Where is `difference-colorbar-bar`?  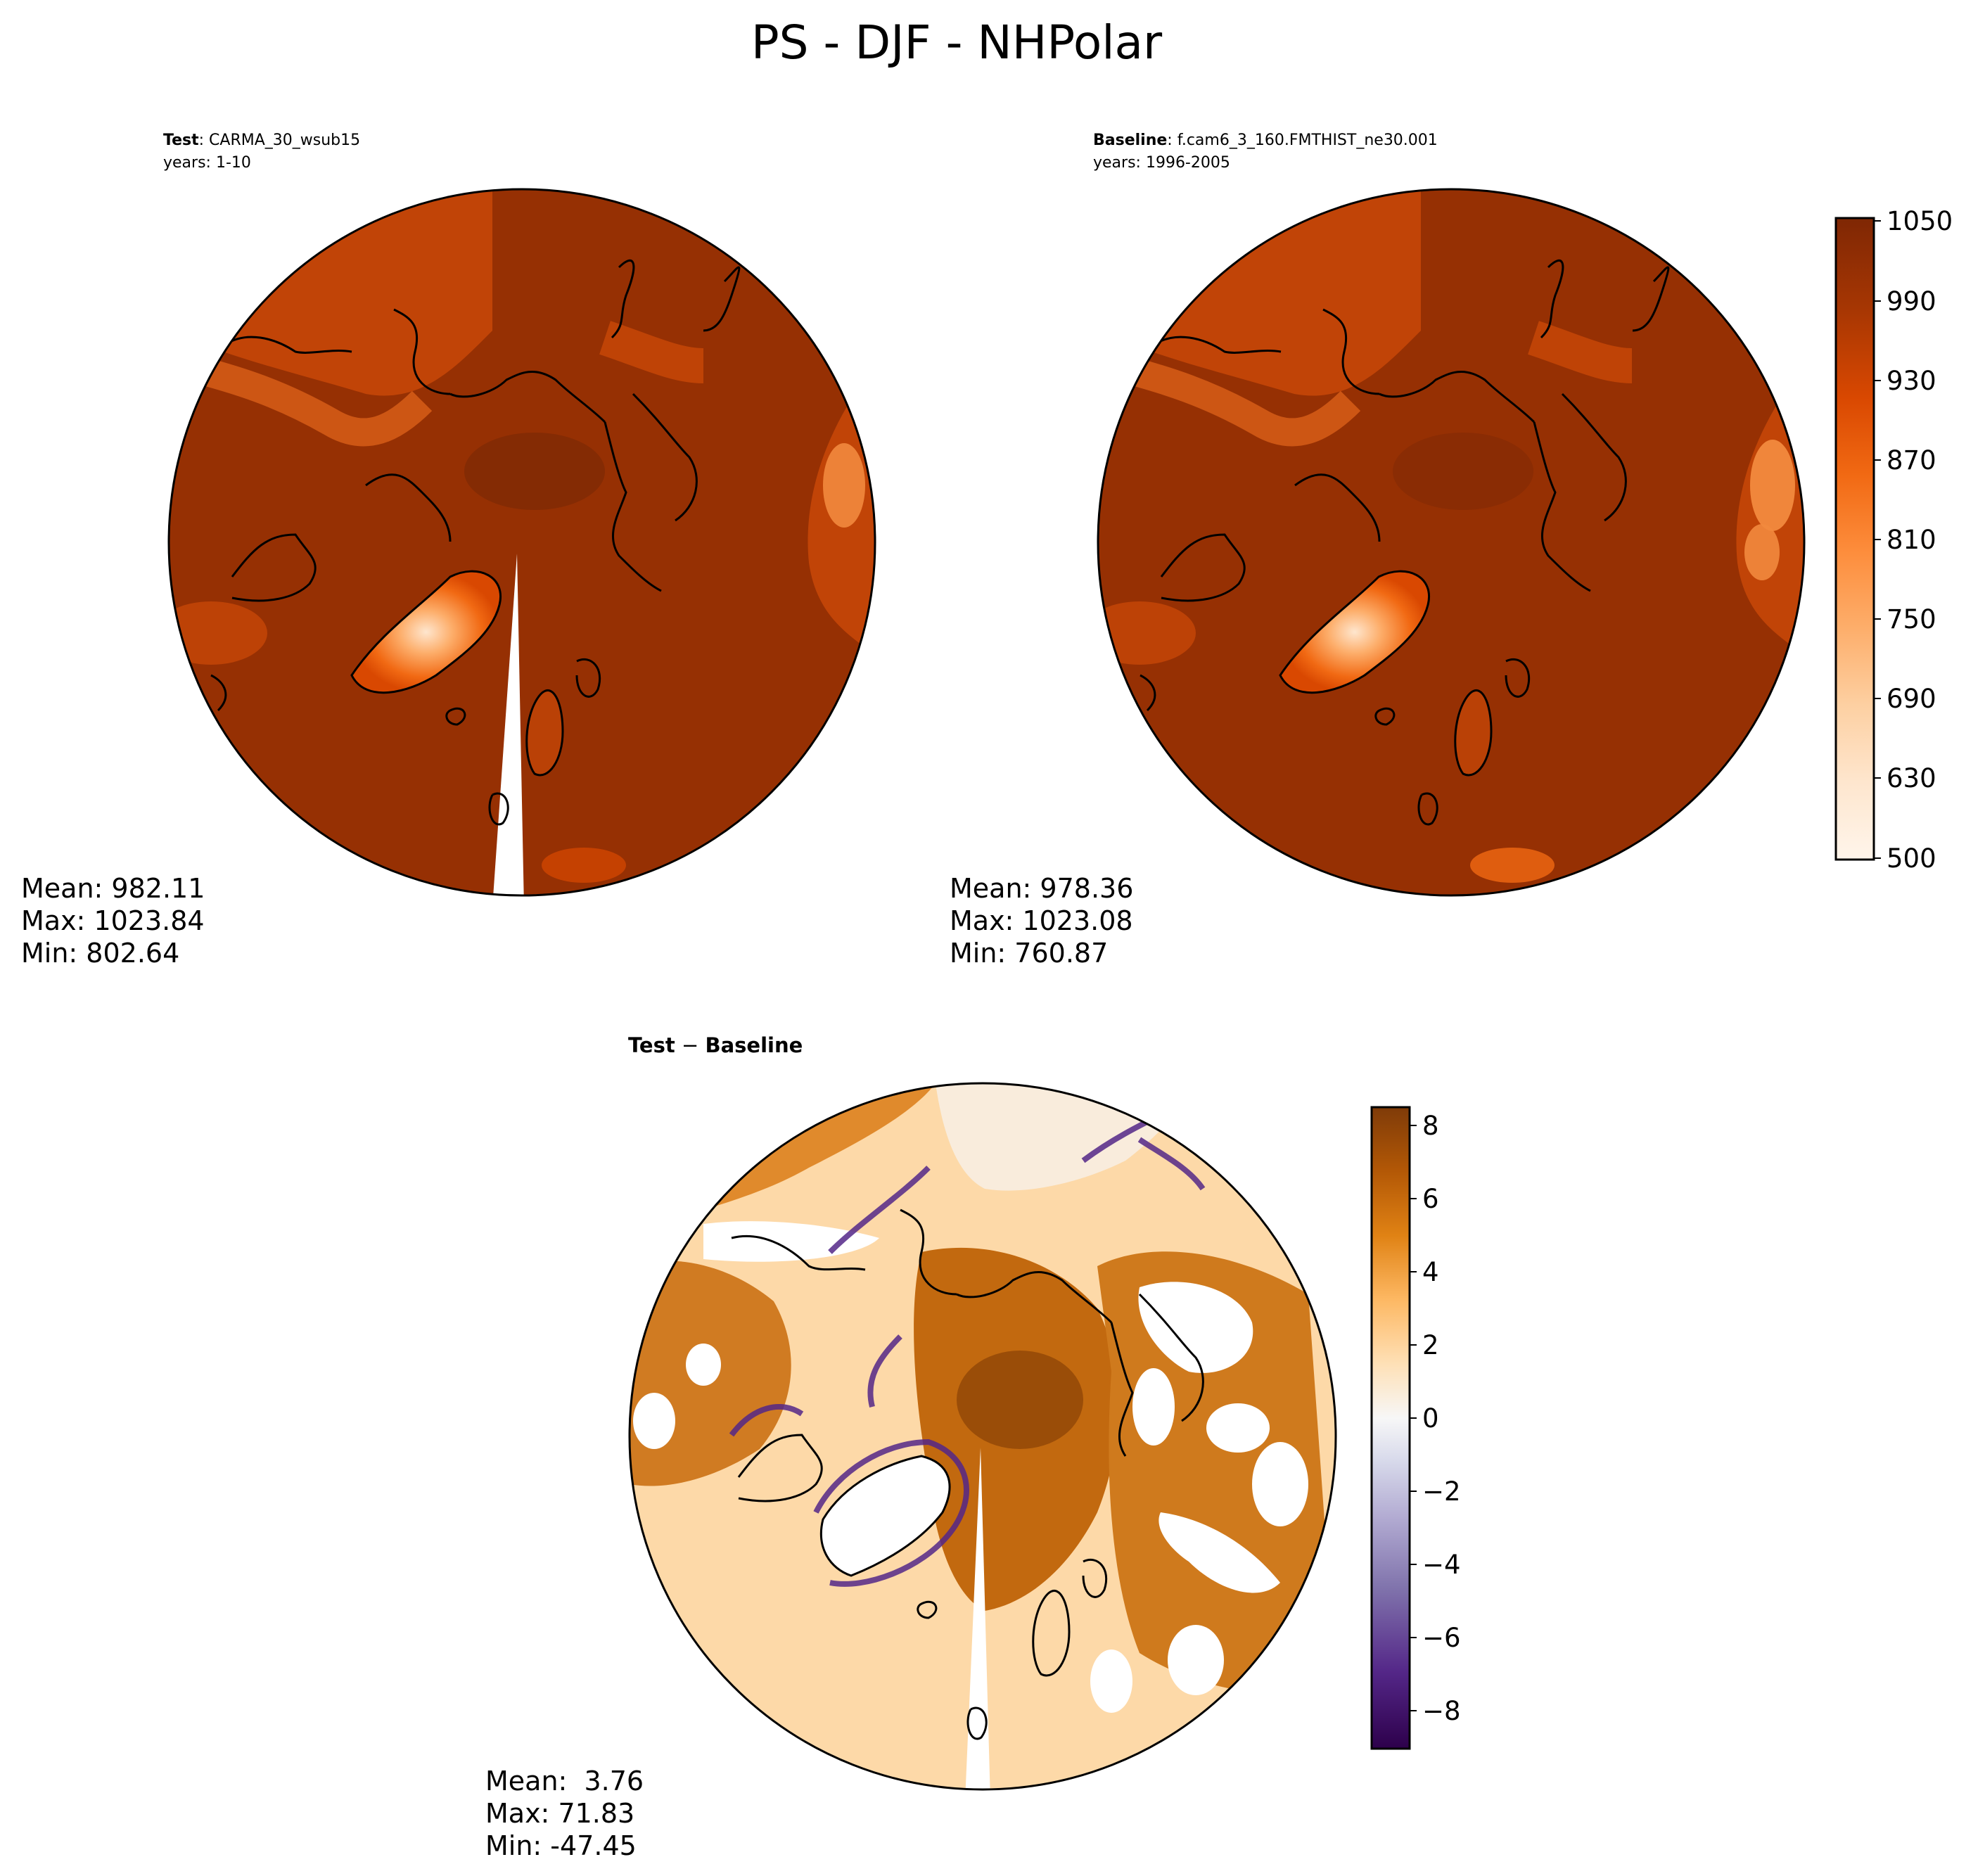
difference-colorbar-bar is located at coordinates (1391, 1428).